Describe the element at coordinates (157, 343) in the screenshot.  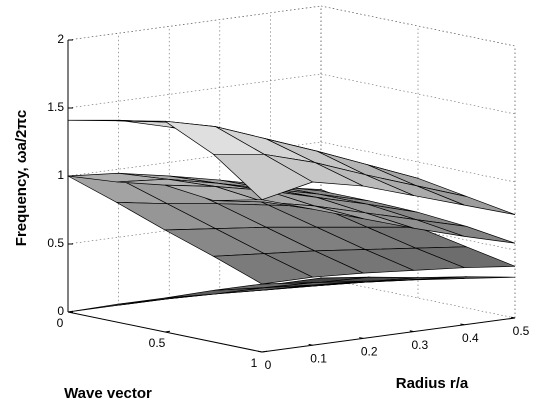
I see `x-tick-label: 0.5` at that location.